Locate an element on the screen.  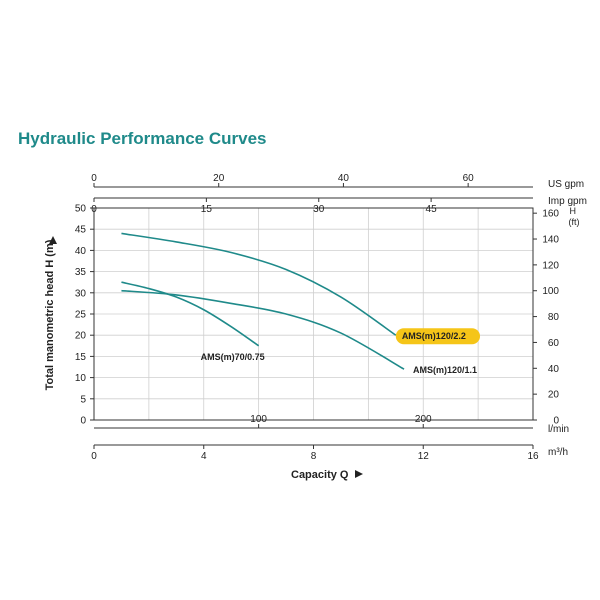
series-label-highlight is located at coordinates (438, 336).